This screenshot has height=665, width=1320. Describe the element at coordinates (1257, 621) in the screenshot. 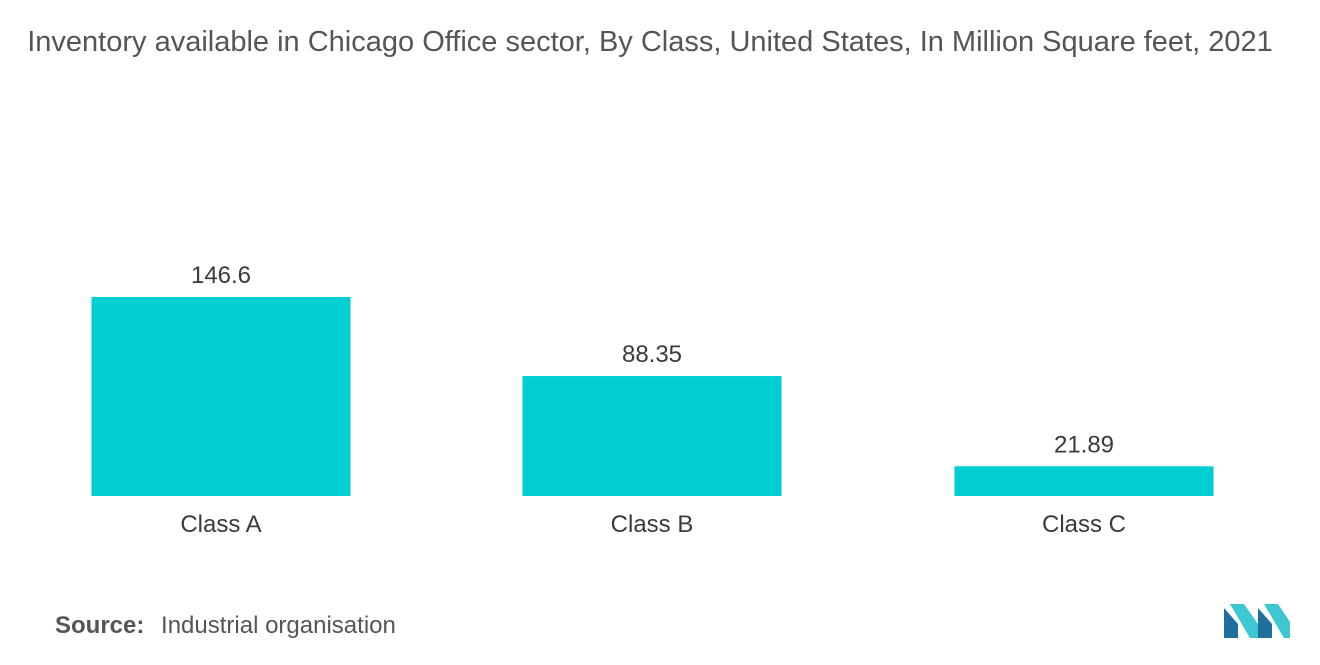

I see `mordor-logo-icon` at that location.